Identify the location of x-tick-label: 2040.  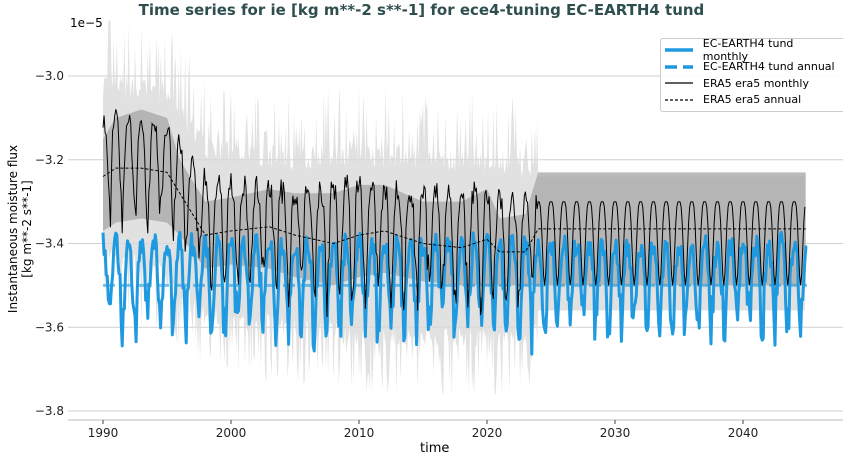
(743, 433).